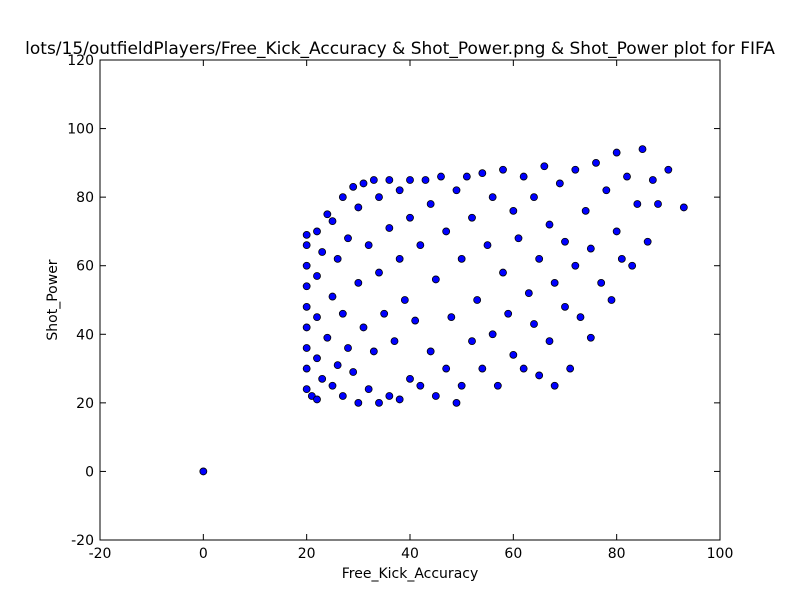  What do you see at coordinates (80, 130) in the screenshot?
I see `y-tick-label: 100` at bounding box center [80, 130].